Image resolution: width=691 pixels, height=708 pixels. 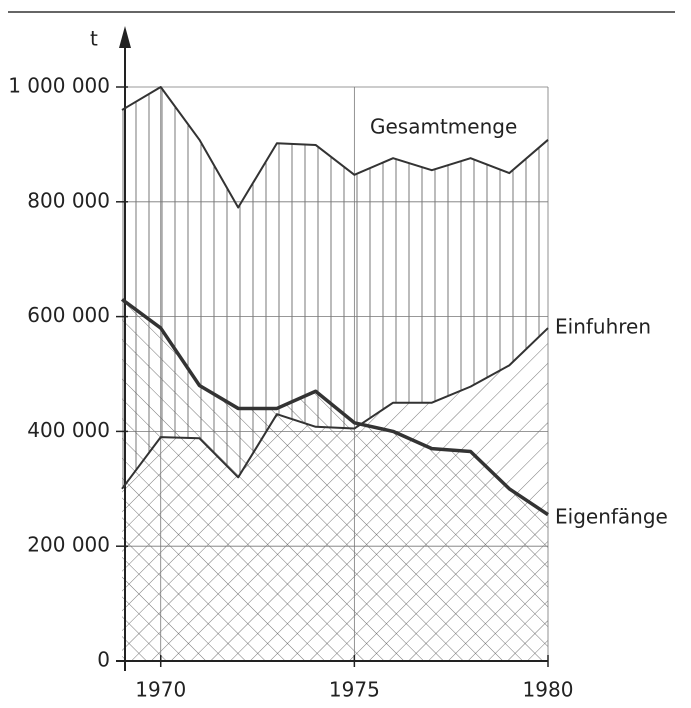 I want to click on y-tick-label: 200 000, so click(x=68, y=545).